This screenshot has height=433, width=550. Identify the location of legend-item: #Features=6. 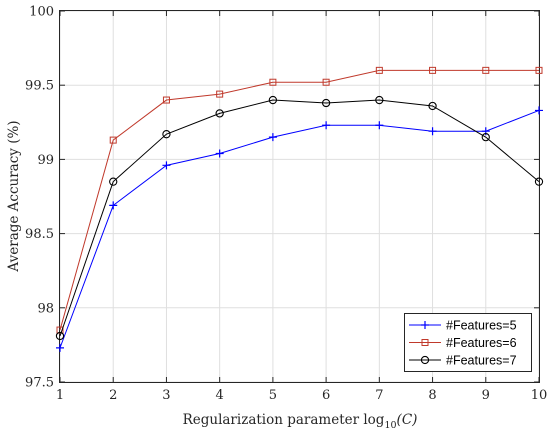
(463, 343).